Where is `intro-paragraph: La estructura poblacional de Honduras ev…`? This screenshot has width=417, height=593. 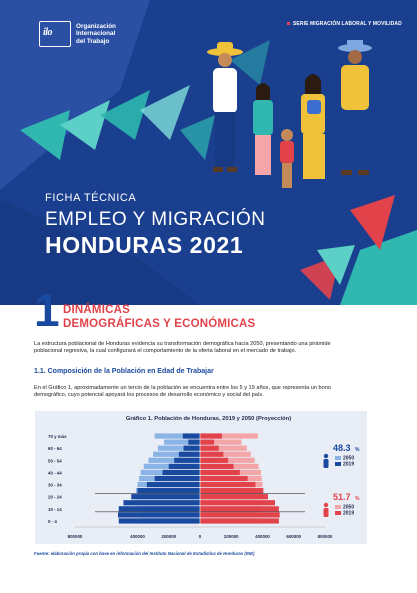 intro-paragraph: La estructura poblacional de Honduras ev… is located at coordinates (182, 348).